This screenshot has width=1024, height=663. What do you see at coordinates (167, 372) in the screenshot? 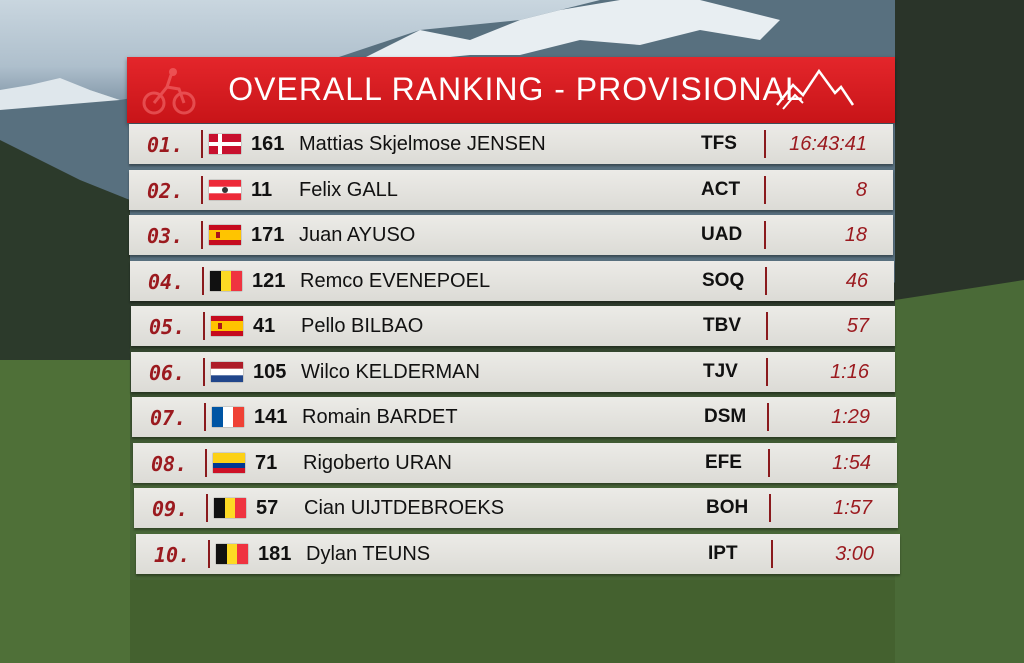
I see `rank-position: 06.` at bounding box center [167, 372].